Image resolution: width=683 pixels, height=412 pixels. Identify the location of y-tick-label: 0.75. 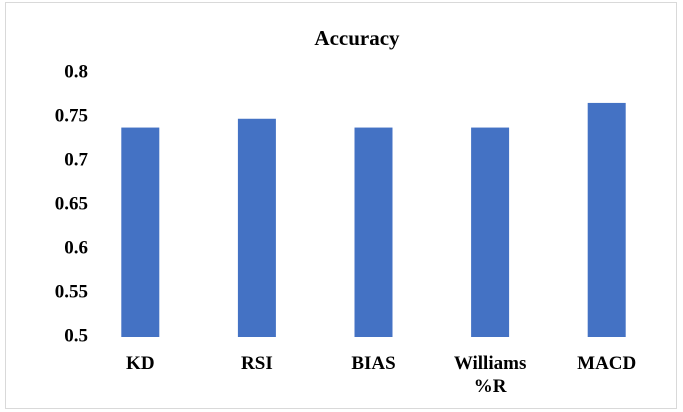
(71, 115).